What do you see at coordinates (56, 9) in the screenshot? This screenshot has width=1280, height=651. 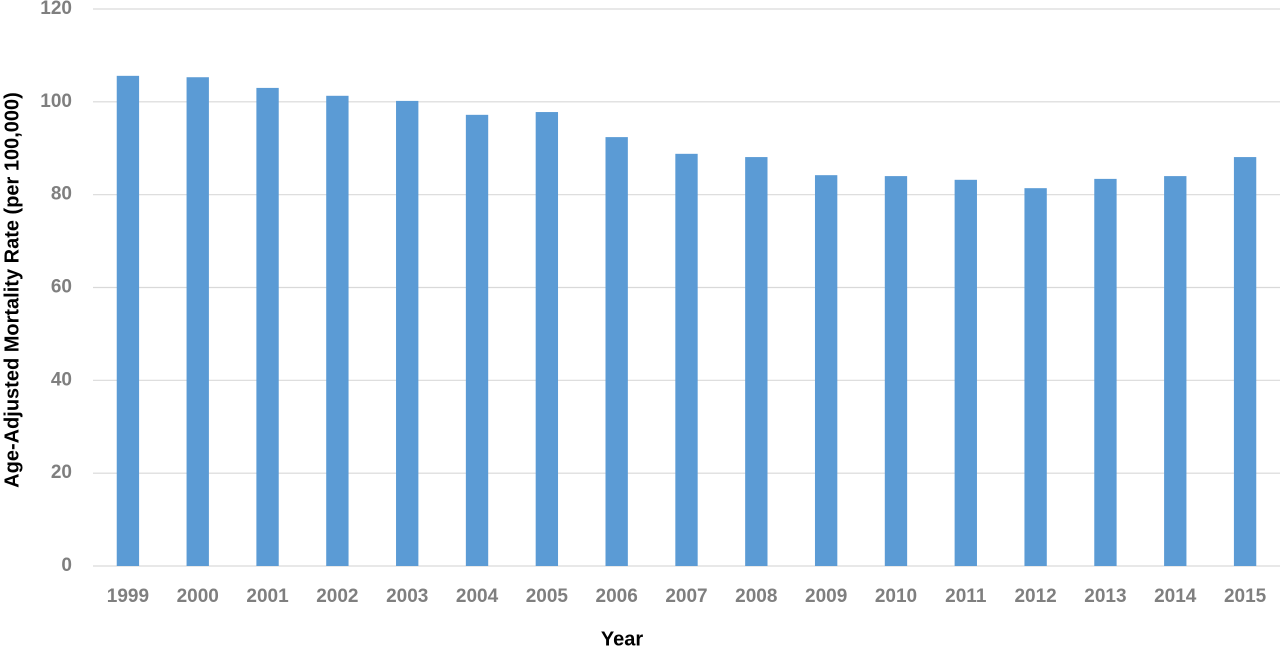 I see `y-tick-label: 120` at bounding box center [56, 9].